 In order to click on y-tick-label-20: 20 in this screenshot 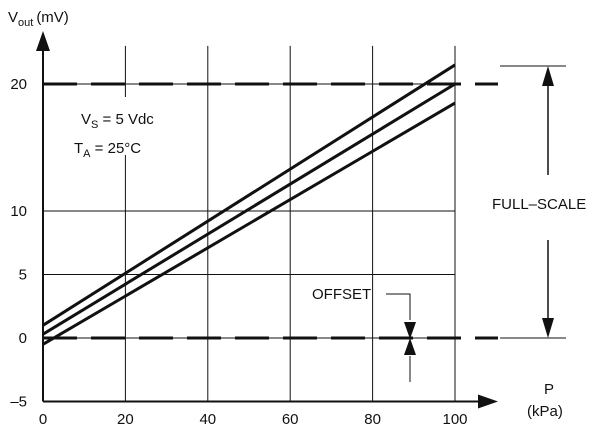, I will do `click(18, 84)`.